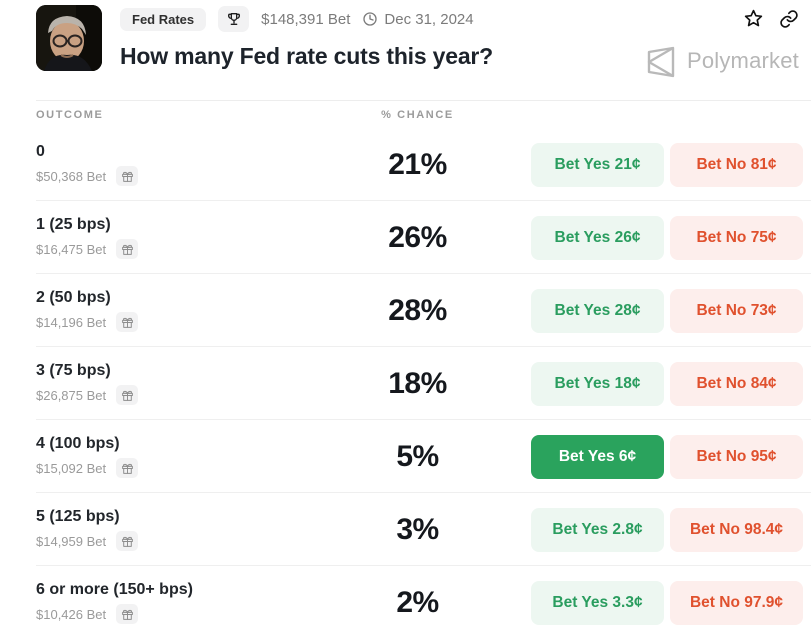 This screenshot has width=811, height=644. I want to click on outcome-info: 0 $50,368 Bet, so click(183, 164).